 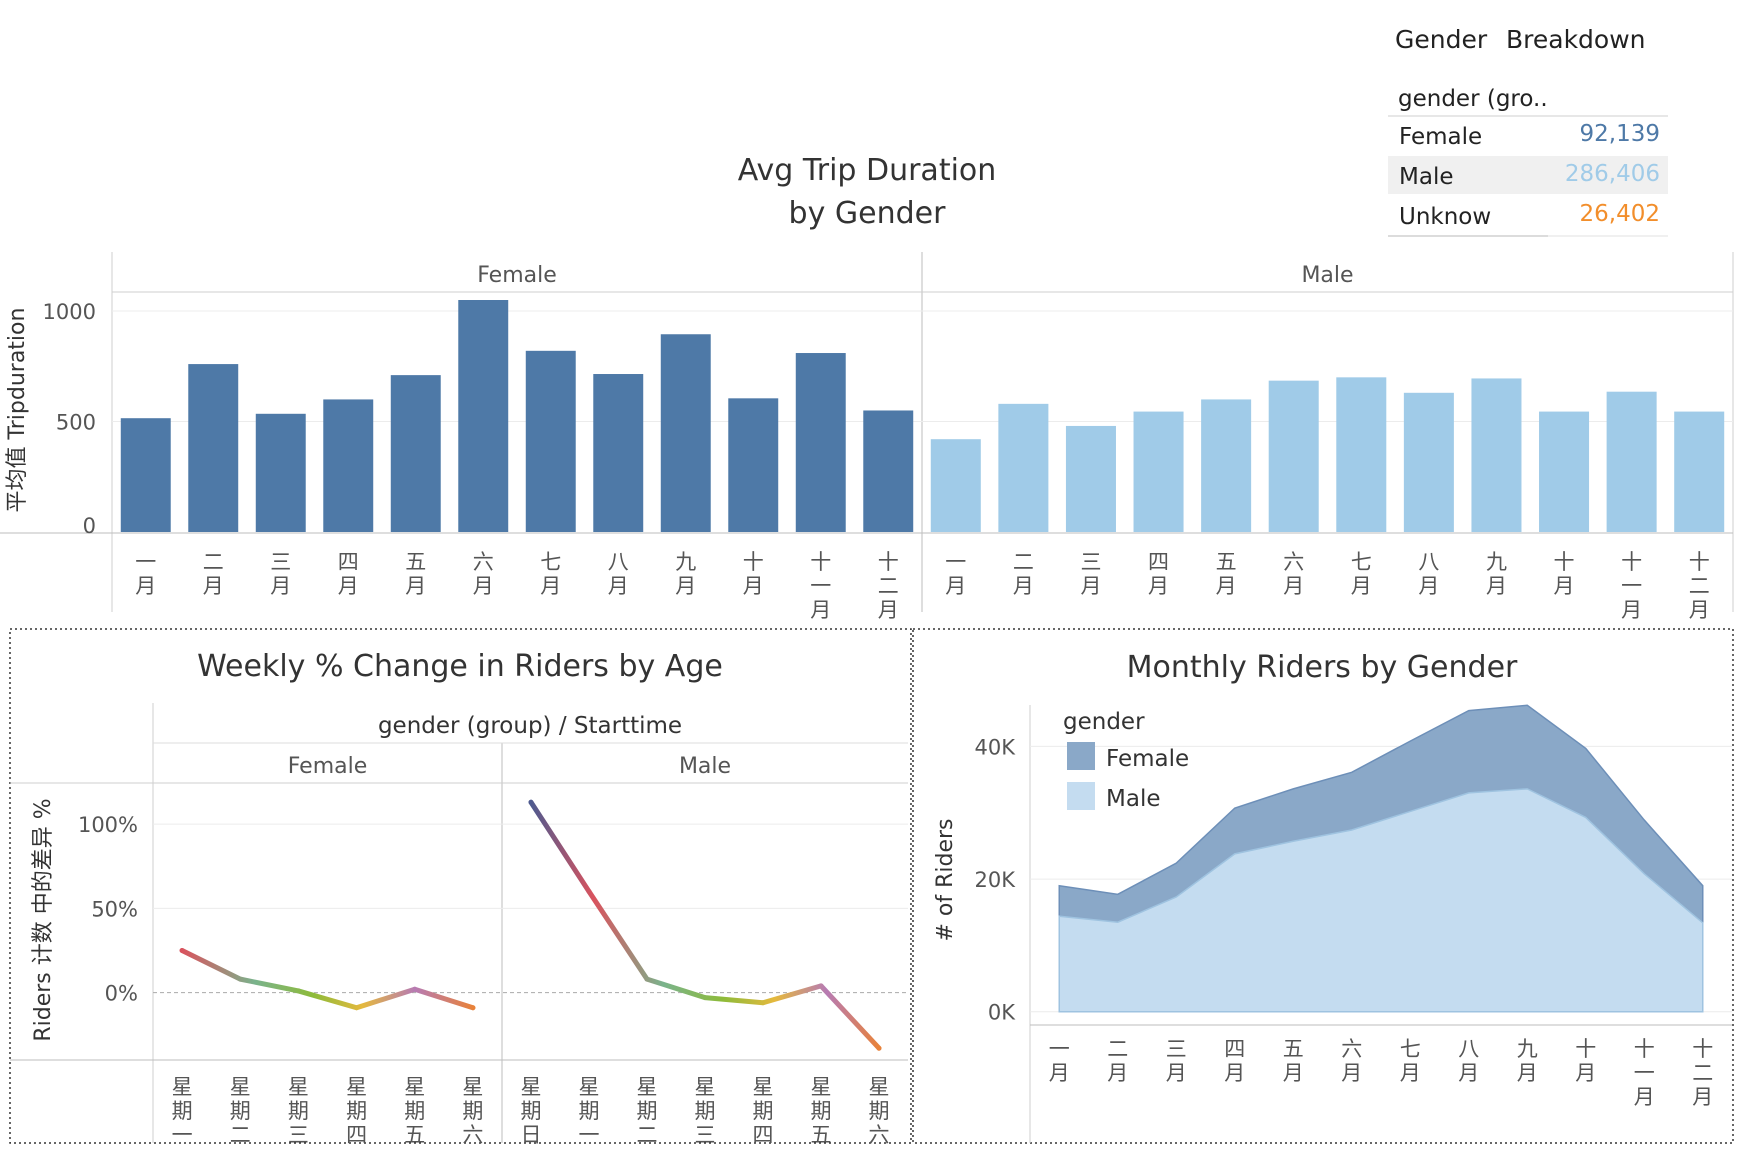 I want to click on avg-trip-x-tick: 三月, so click(x=1090, y=574).